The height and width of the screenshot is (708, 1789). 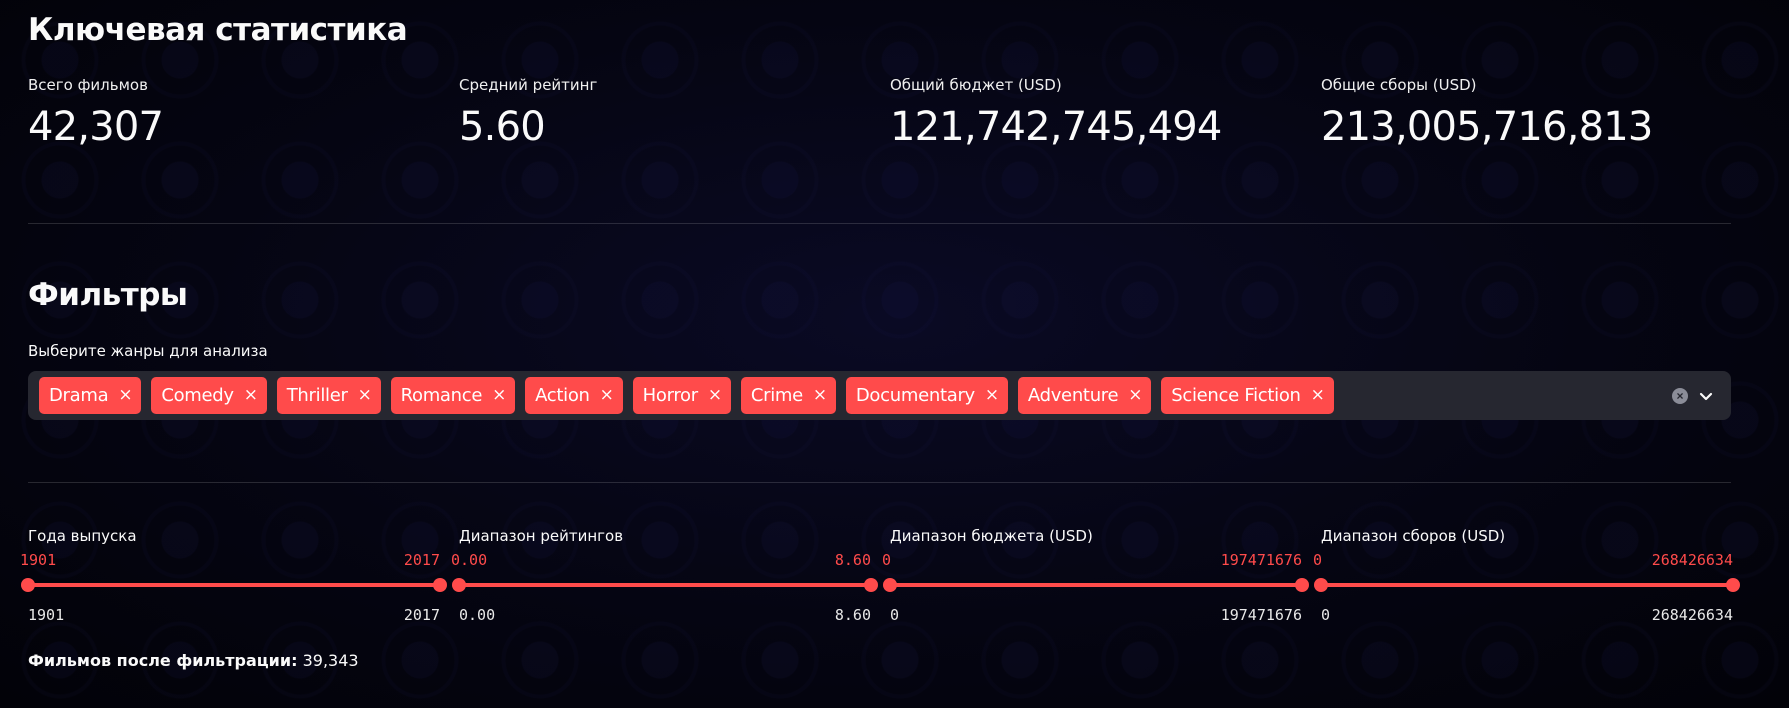 What do you see at coordinates (79, 395) in the screenshot?
I see `genre-chip-label: Drama` at bounding box center [79, 395].